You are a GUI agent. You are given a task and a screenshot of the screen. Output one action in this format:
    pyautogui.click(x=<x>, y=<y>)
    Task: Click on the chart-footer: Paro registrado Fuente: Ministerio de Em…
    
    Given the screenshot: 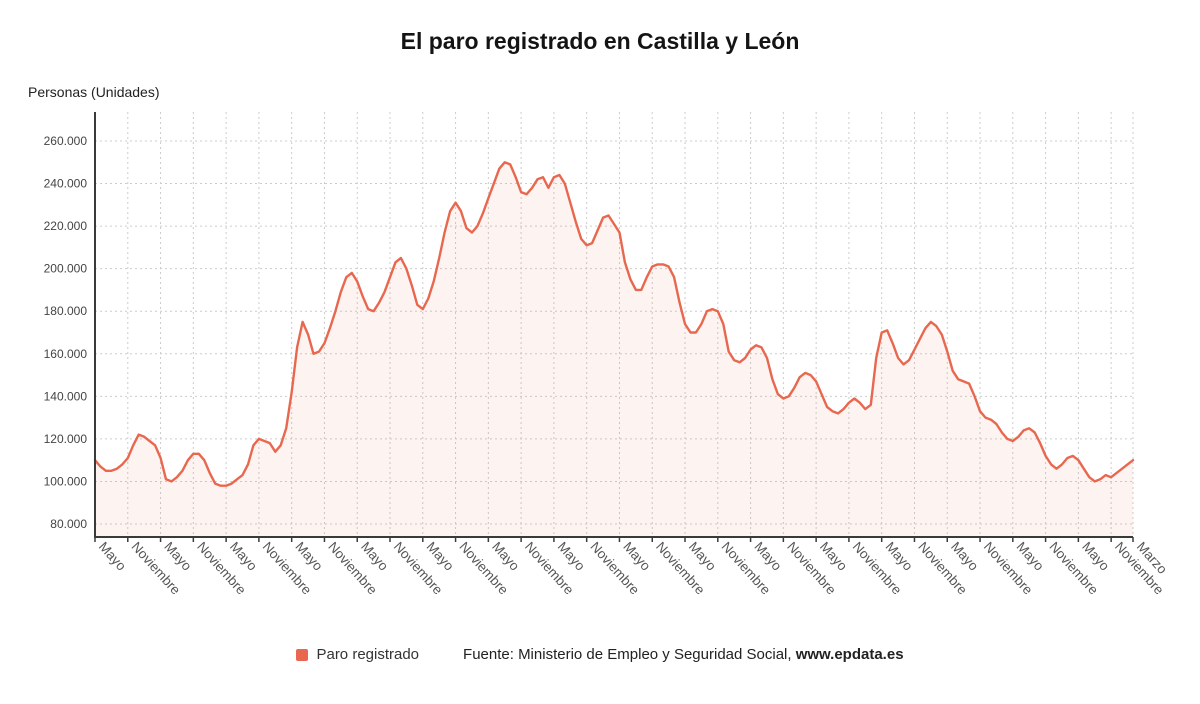 What is the action you would take?
    pyautogui.click(x=600, y=654)
    